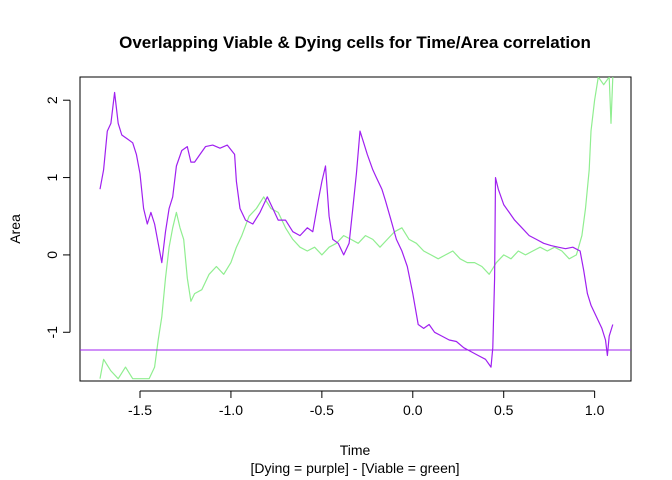 This screenshot has width=672, height=480. What do you see at coordinates (52, 255) in the screenshot?
I see `y-tick-label: 0` at bounding box center [52, 255].